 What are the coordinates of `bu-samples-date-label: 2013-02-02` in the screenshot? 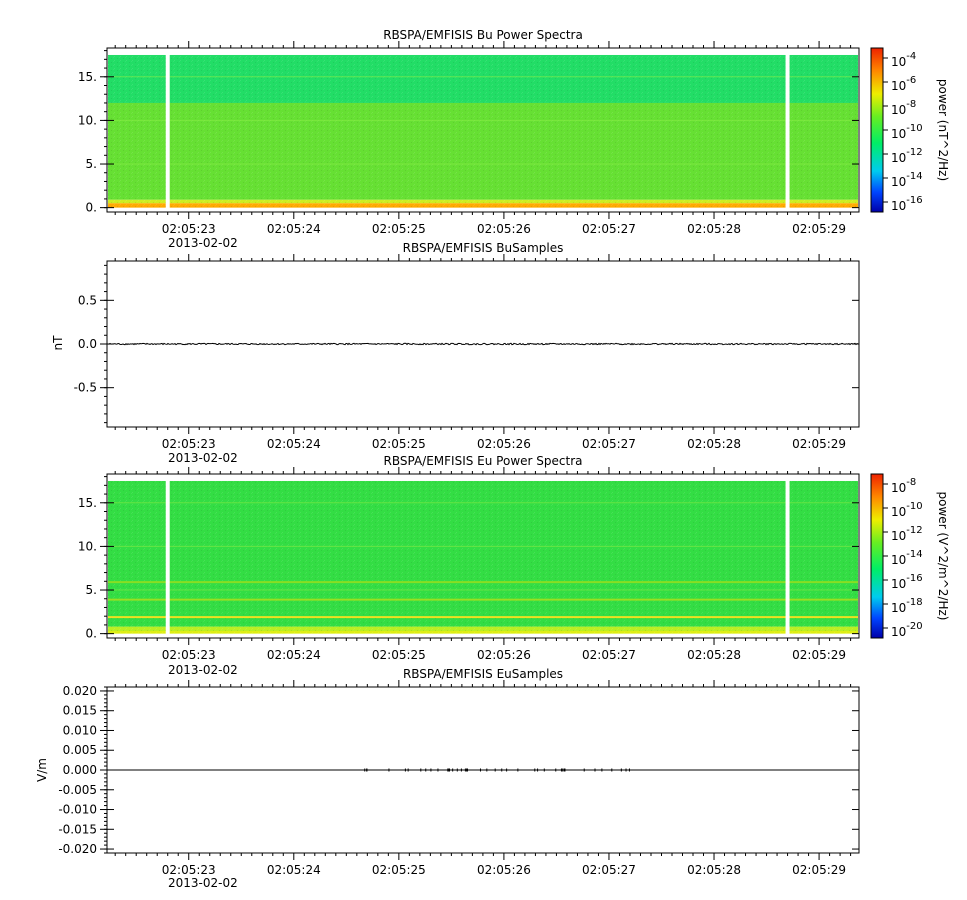 It's located at (203, 458).